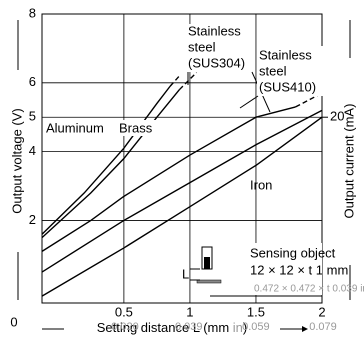  I want to click on y-tick-label: 5, so click(32, 116).